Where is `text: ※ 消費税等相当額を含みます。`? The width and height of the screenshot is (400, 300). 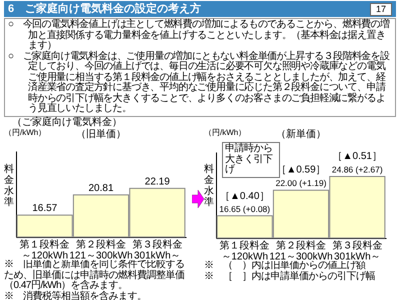
text: ※ 消費税等相当額を含みます。 is located at coordinates (76, 295).